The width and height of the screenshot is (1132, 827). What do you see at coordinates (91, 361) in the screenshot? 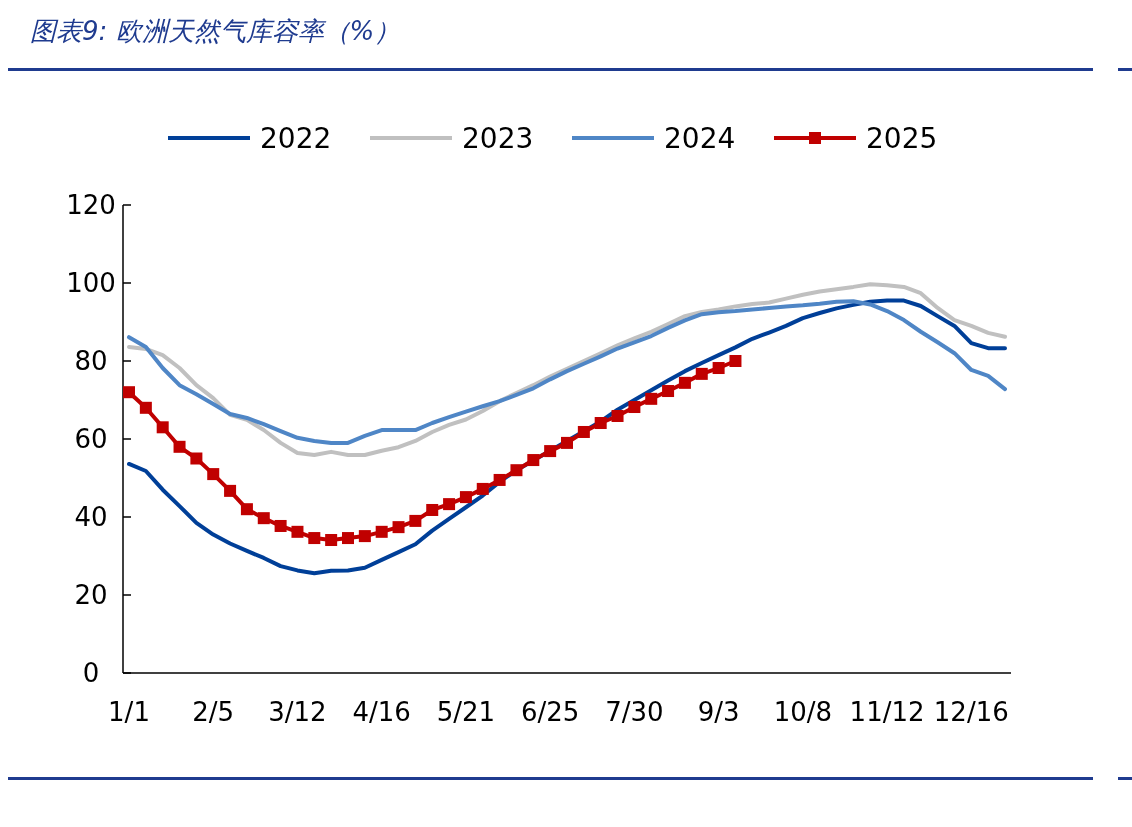
I see `y-tick-label: 80` at bounding box center [91, 361].